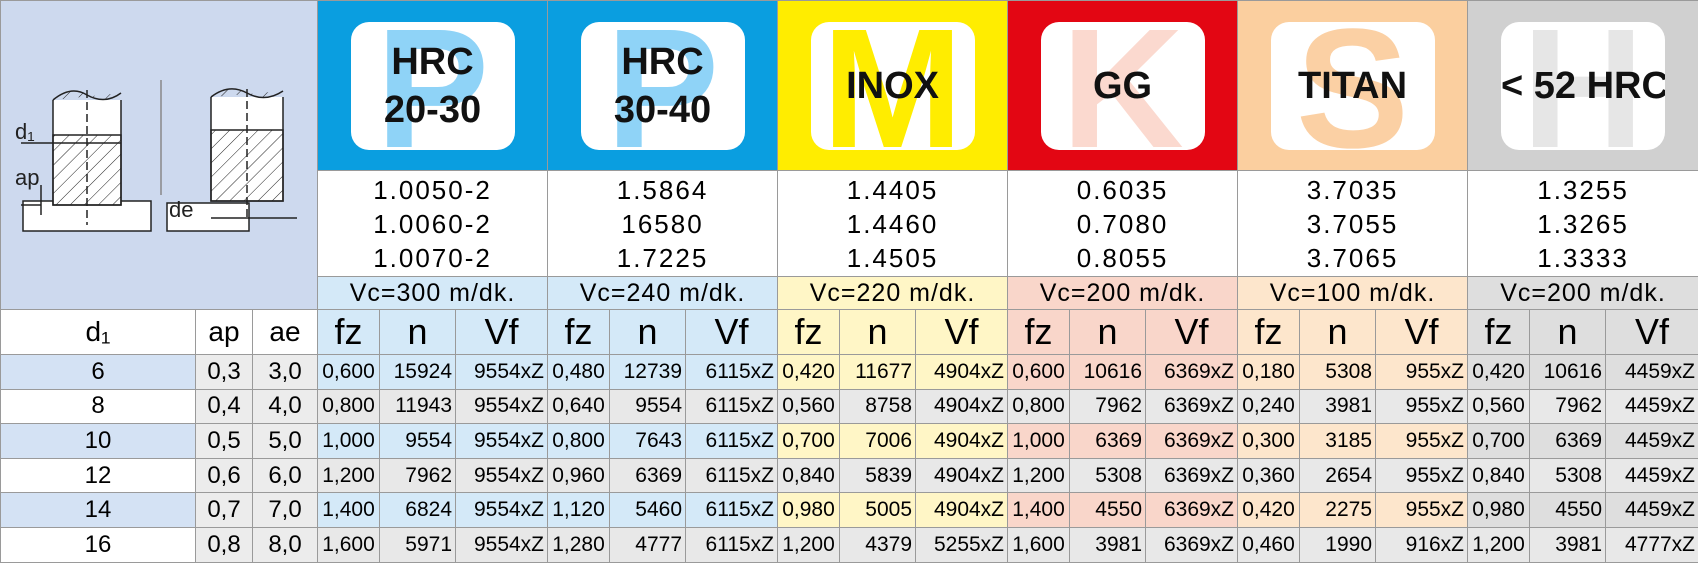 Image resolution: width=1698 pixels, height=563 pixels. Describe the element at coordinates (1422, 544) in the screenshot. I see `cutting-value: 916xZ` at that location.